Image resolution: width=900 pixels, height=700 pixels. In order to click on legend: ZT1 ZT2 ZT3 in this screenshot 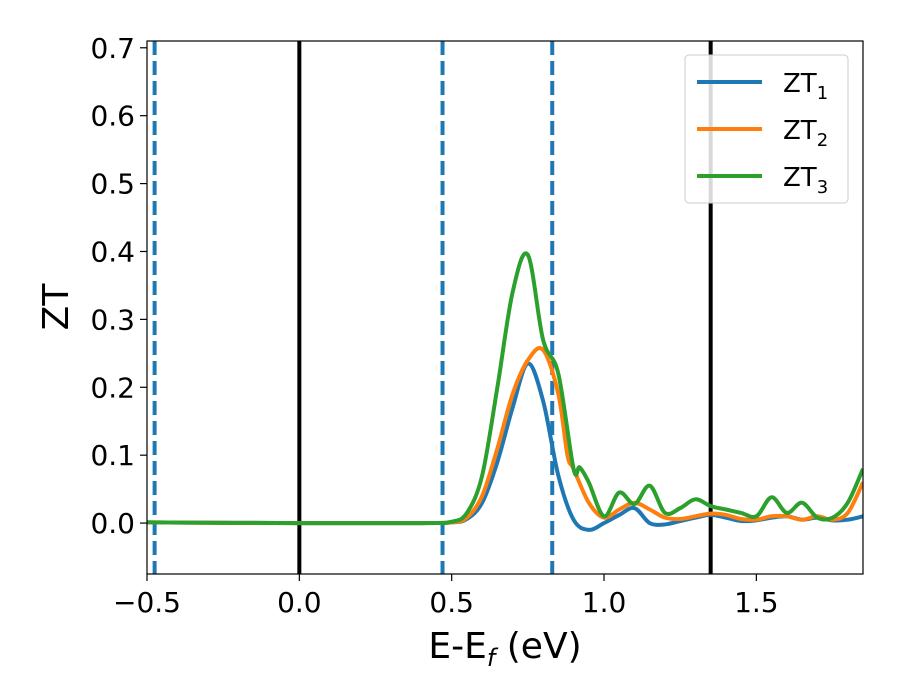, I will do `click(766, 129)`.